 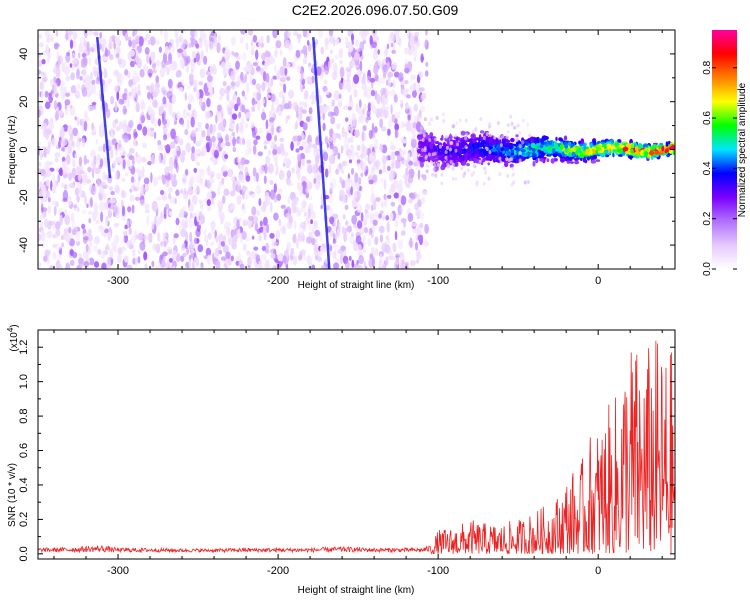 I want to click on y-tick-label: -40, so click(x=24, y=245).